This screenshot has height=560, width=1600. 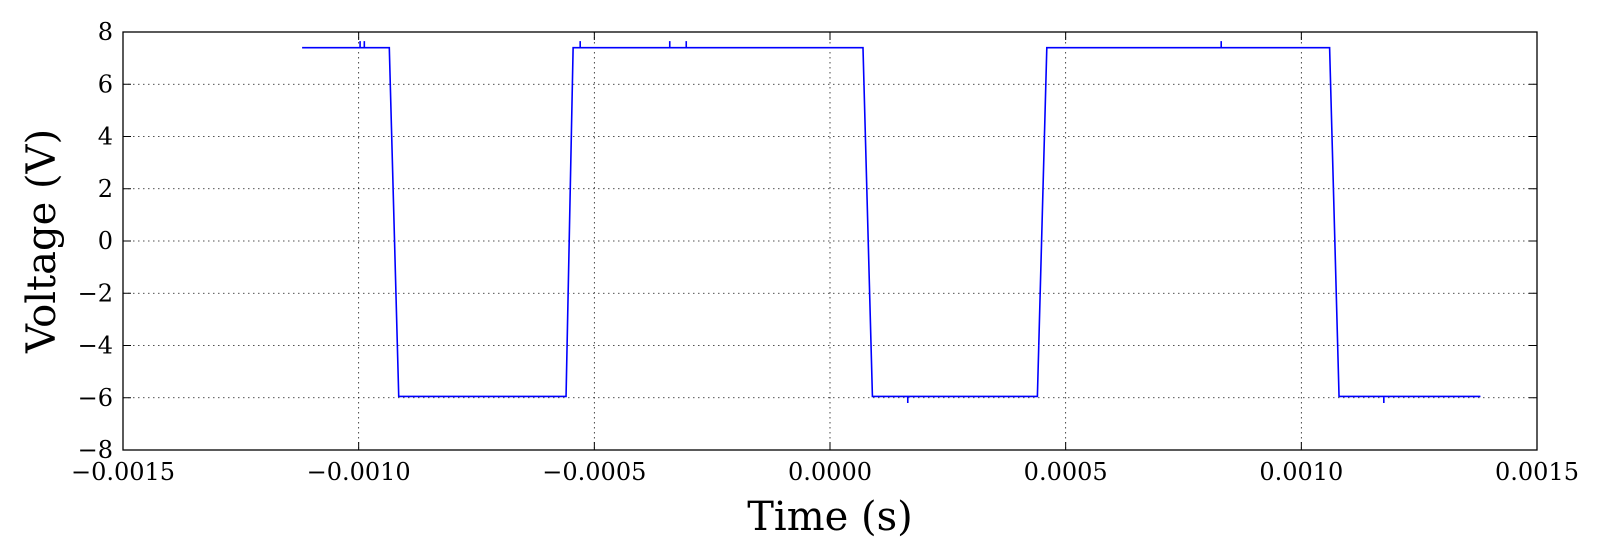 I want to click on x-axis-label: Time (s), so click(x=830, y=517).